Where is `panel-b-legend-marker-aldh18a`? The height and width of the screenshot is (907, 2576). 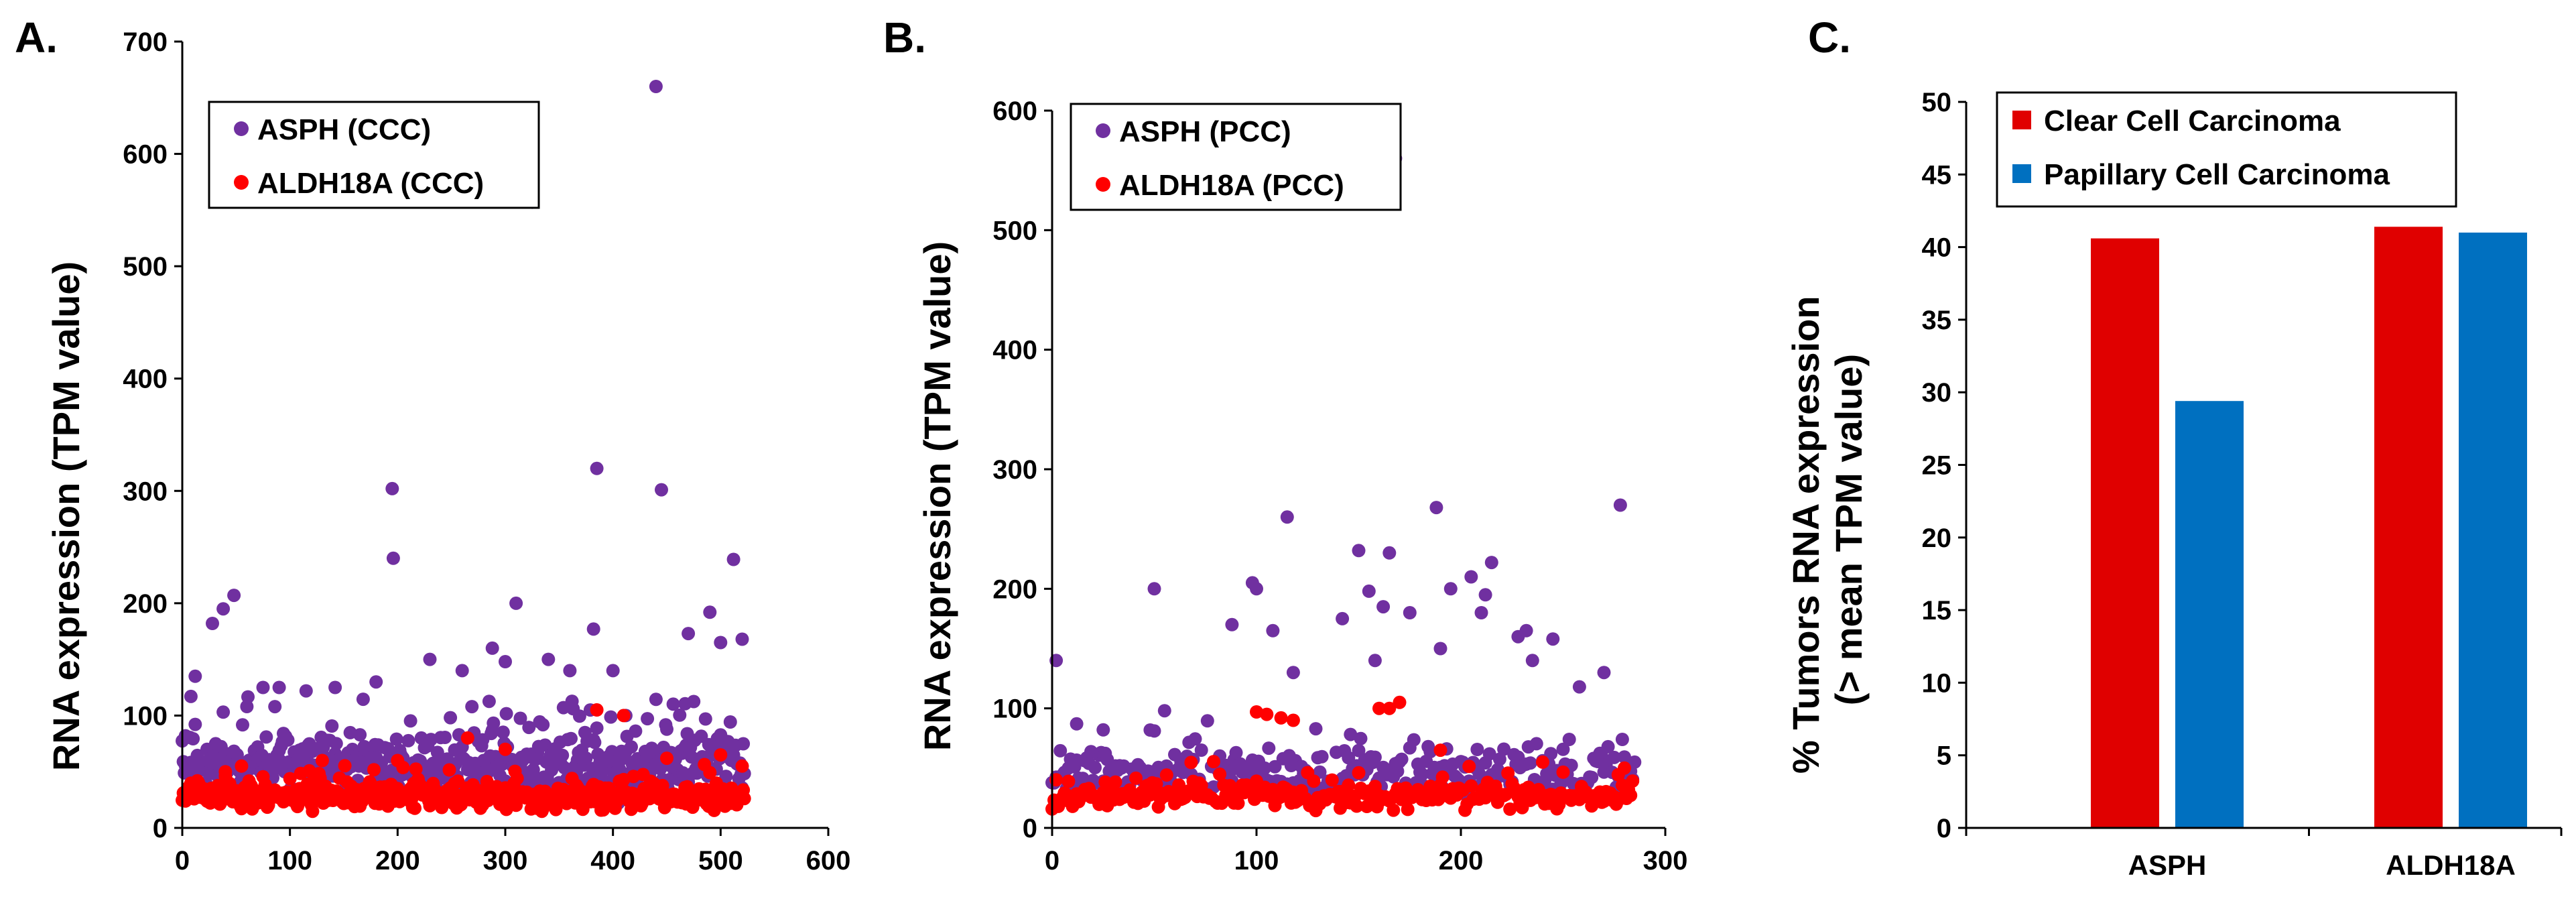 panel-b-legend-marker-aldh18a is located at coordinates (1103, 184).